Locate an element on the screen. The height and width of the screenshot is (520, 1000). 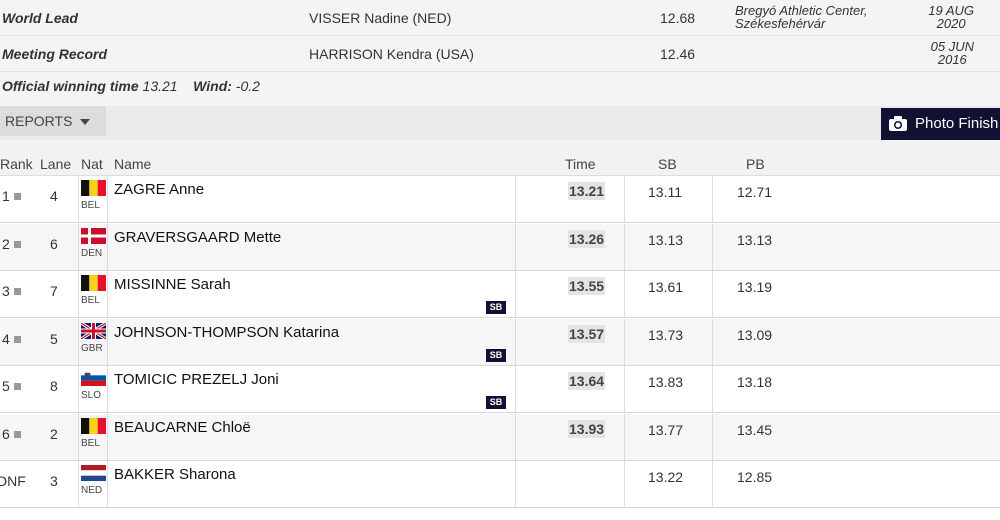
nat-code: GBR is located at coordinates (92, 348).